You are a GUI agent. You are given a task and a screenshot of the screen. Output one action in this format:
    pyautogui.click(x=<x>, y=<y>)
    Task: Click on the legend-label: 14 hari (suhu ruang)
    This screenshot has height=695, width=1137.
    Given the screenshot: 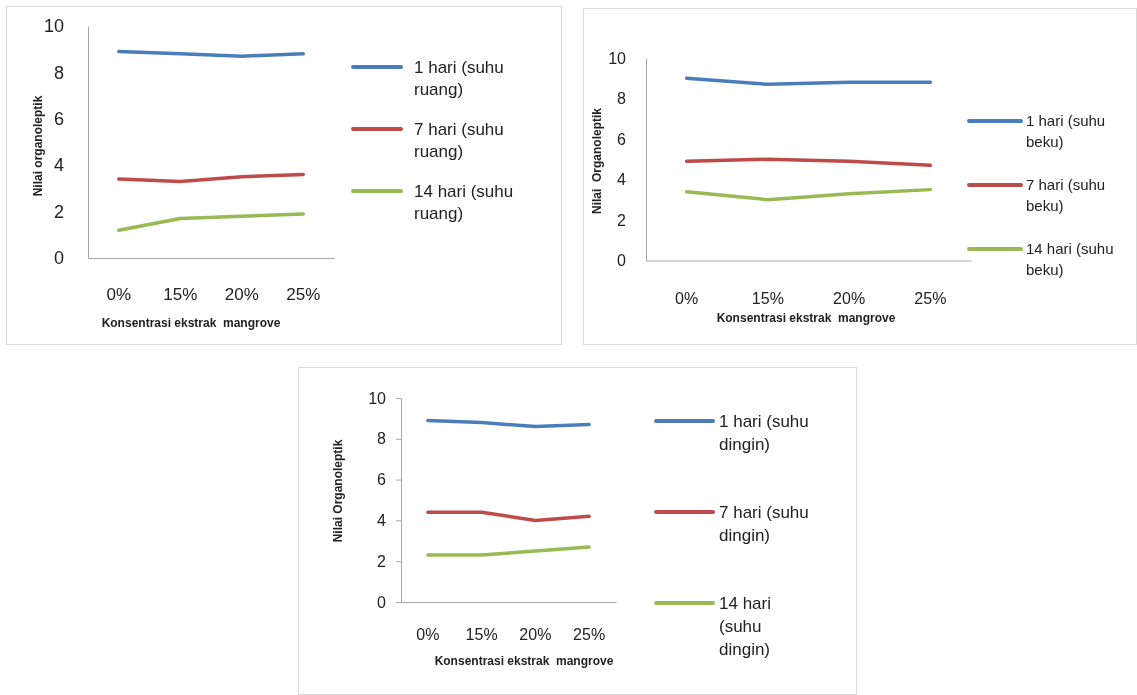 What is the action you would take?
    pyautogui.click(x=464, y=202)
    